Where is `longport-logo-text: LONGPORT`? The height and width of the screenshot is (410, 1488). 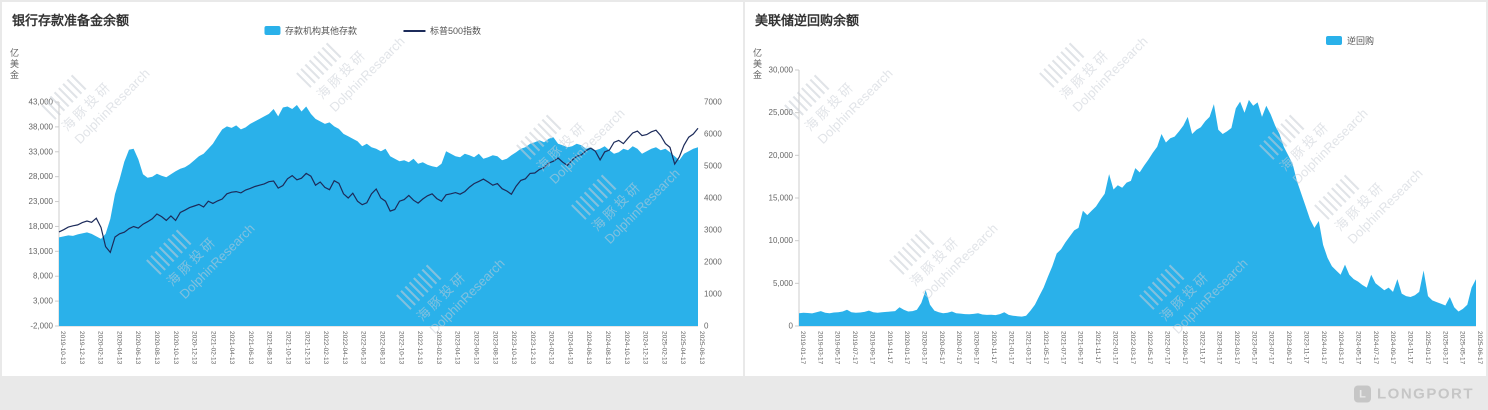 longport-logo-text: LONGPORT is located at coordinates (1425, 394).